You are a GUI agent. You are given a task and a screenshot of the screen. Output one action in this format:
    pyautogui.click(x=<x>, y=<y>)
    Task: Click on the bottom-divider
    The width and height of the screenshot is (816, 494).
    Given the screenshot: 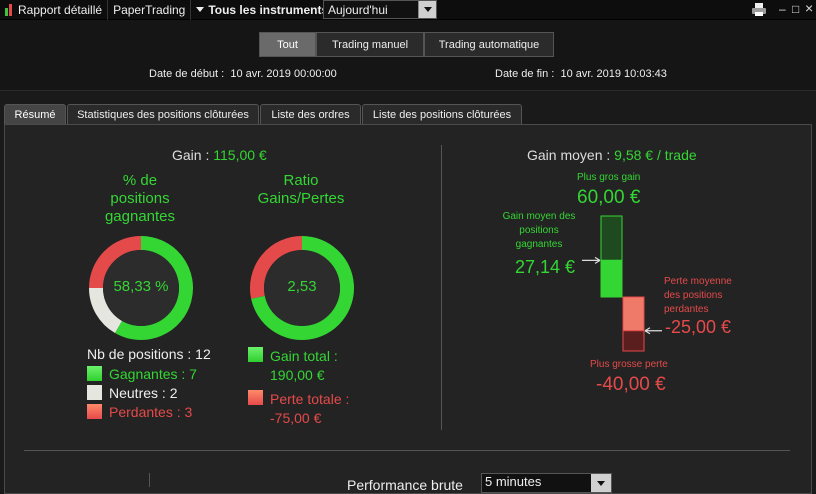 What is the action you would take?
    pyautogui.click(x=407, y=450)
    